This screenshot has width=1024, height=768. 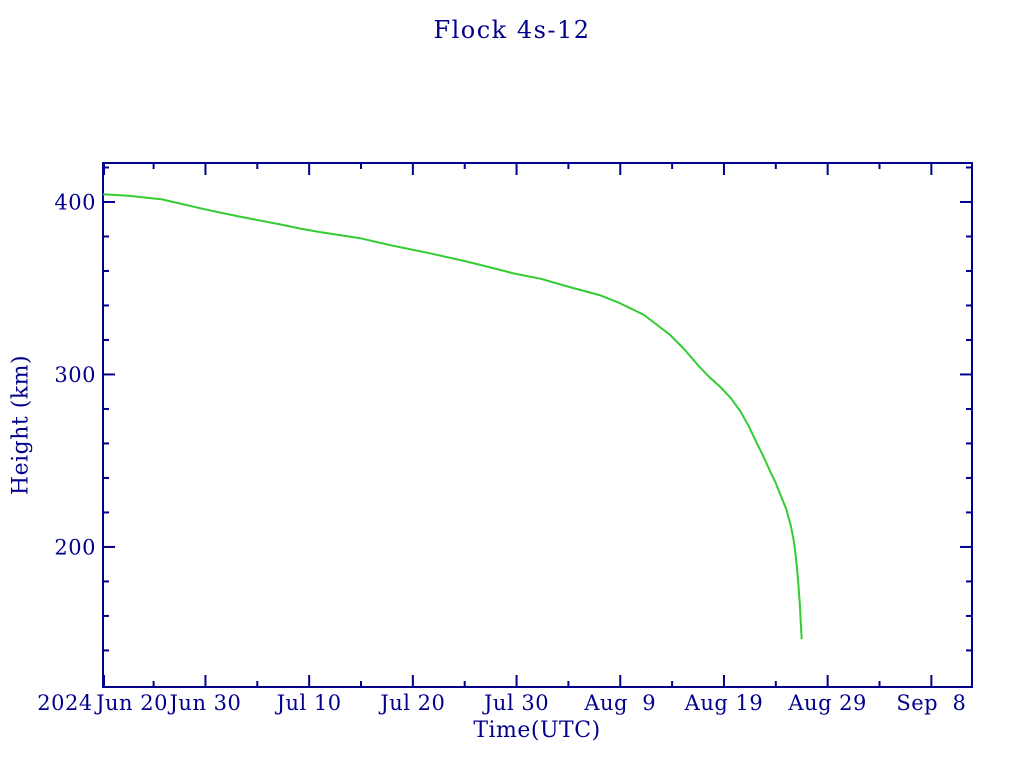 I want to click on y-axis-title: Height (km), so click(x=21, y=425).